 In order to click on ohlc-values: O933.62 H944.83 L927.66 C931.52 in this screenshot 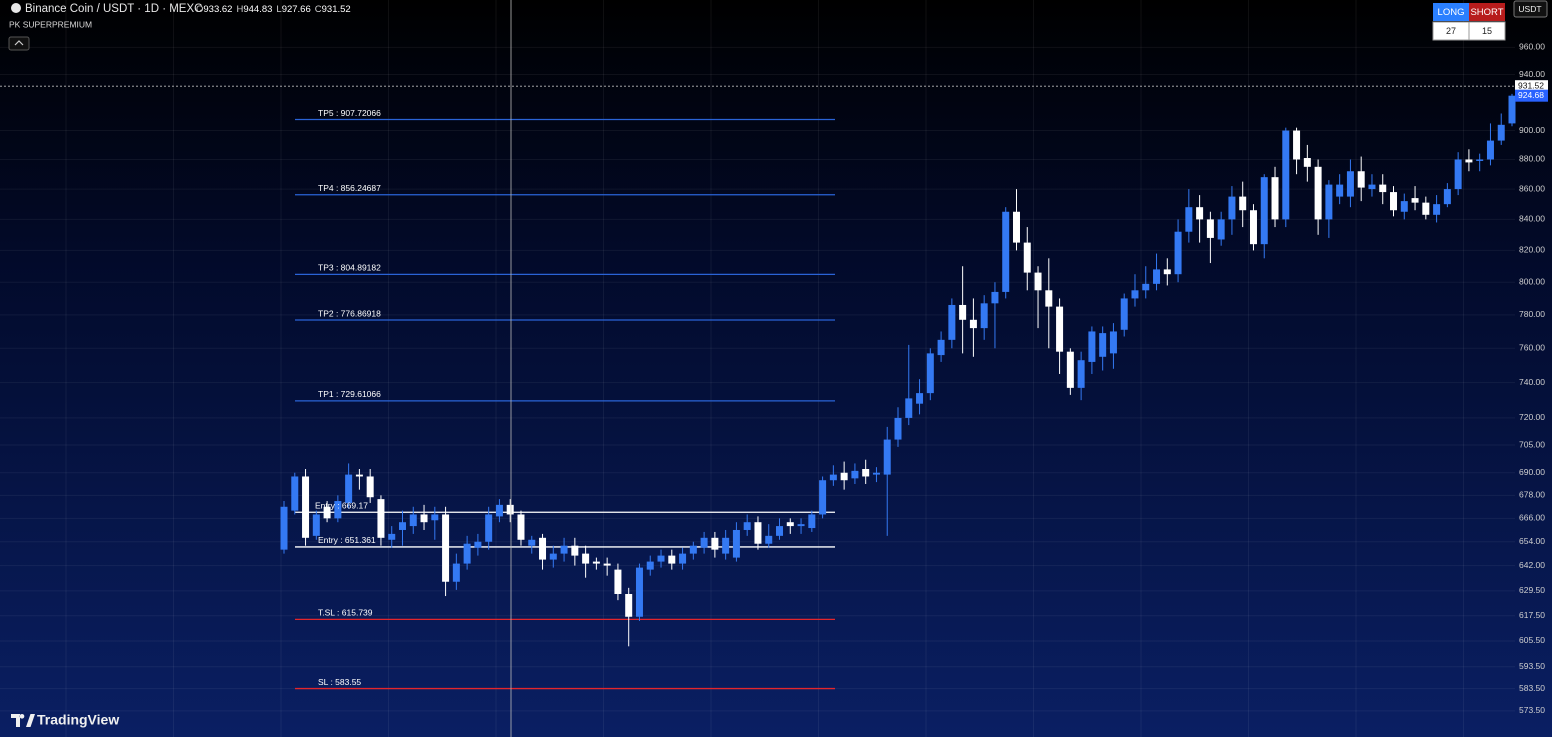, I will do `click(273, 9)`.